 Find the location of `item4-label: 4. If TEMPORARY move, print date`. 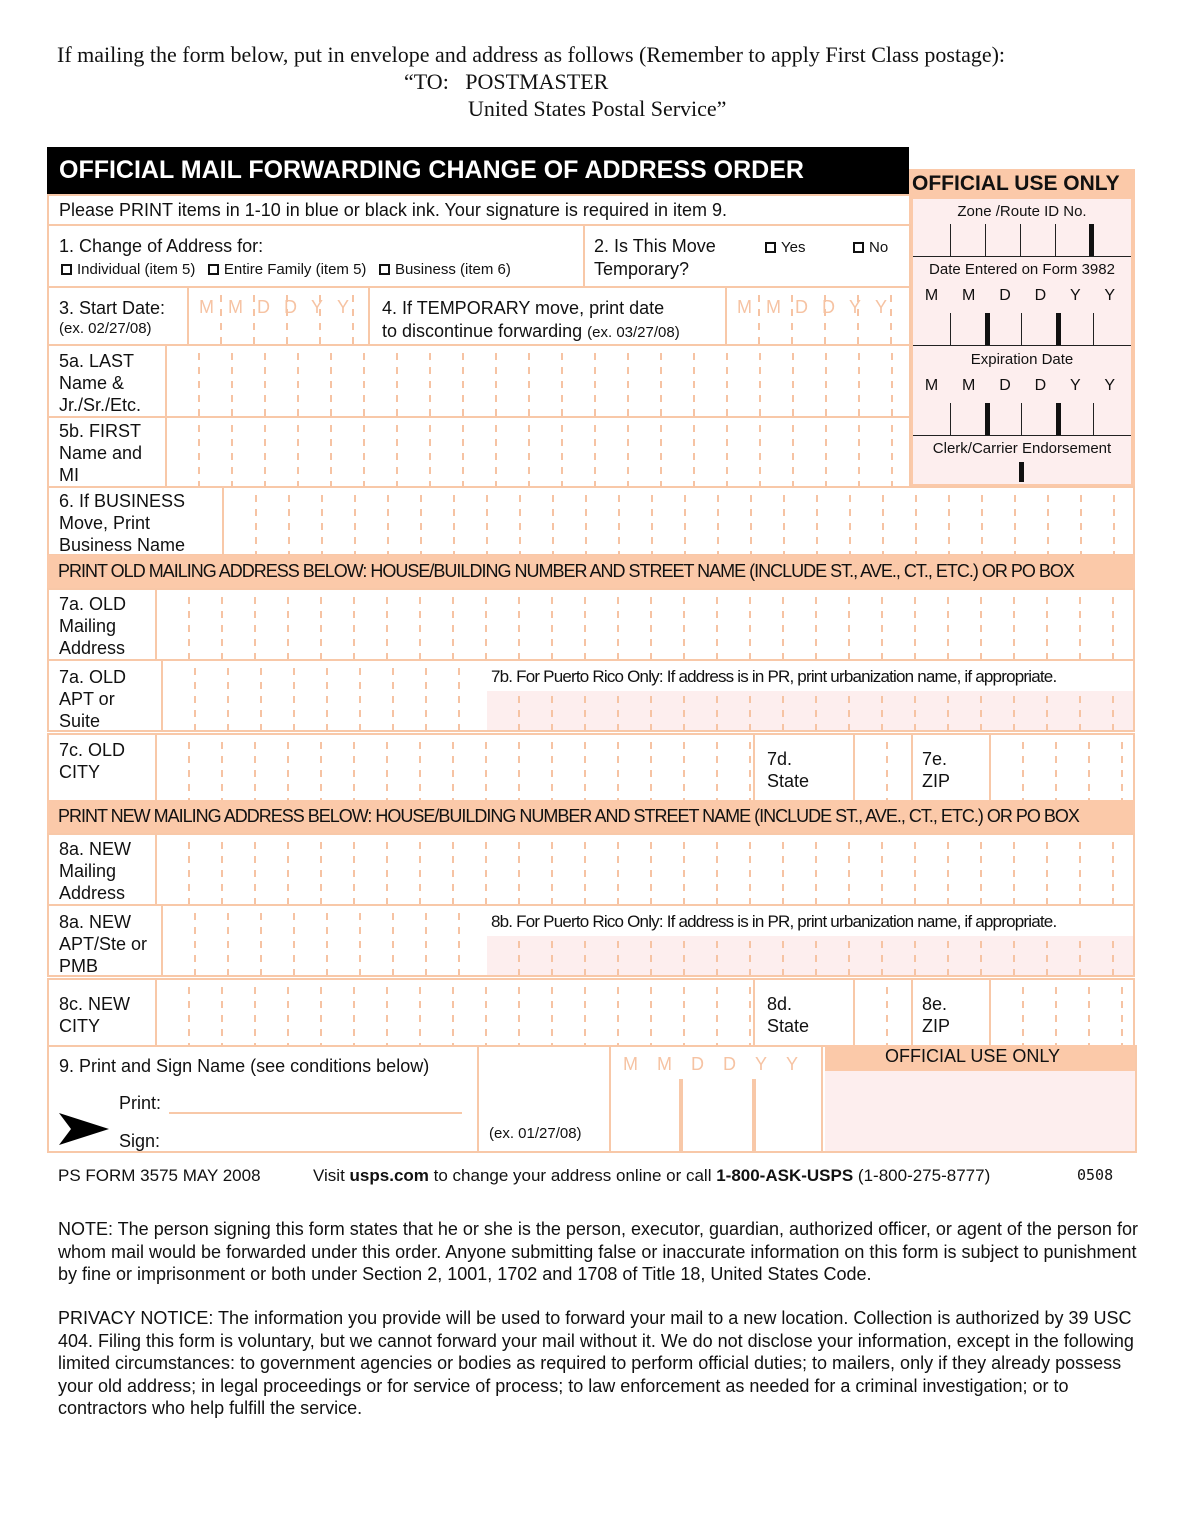

item4-label: 4. If TEMPORARY move, print date is located at coordinates (523, 308).